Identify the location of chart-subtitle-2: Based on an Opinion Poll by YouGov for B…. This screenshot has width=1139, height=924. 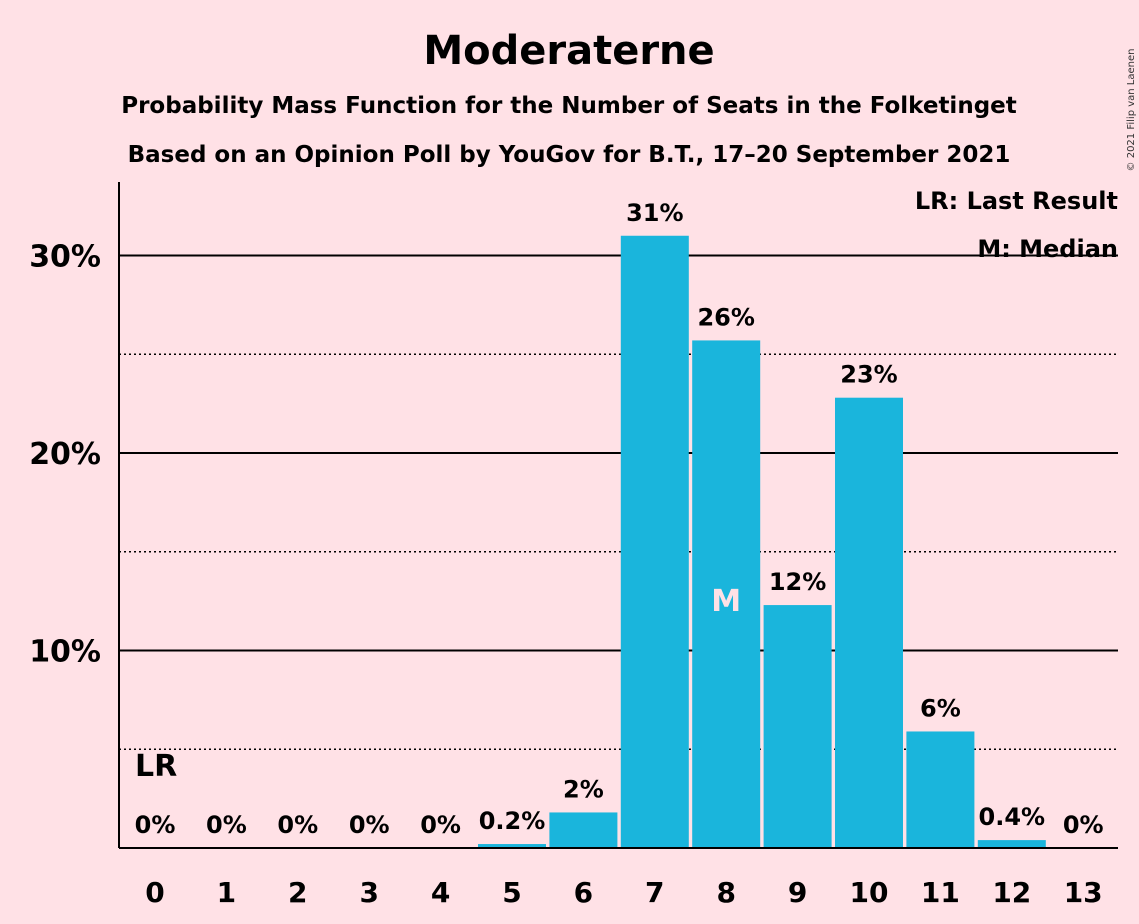
(569, 155).